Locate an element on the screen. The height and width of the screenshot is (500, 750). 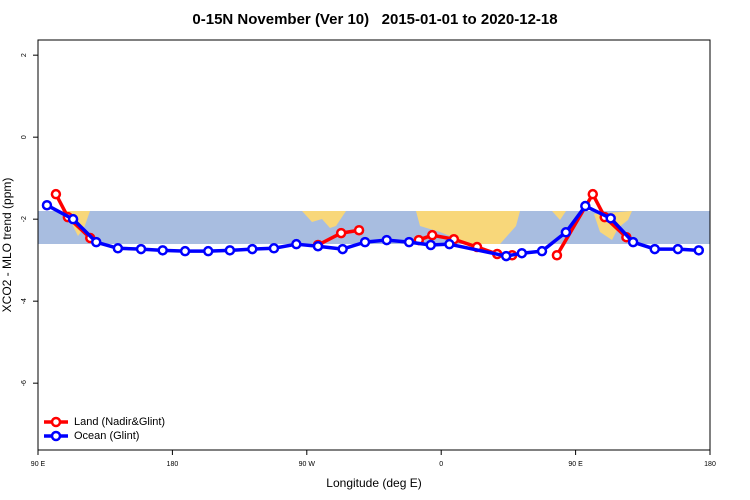
y-tick-label: -4 is located at coordinates (24, 301).